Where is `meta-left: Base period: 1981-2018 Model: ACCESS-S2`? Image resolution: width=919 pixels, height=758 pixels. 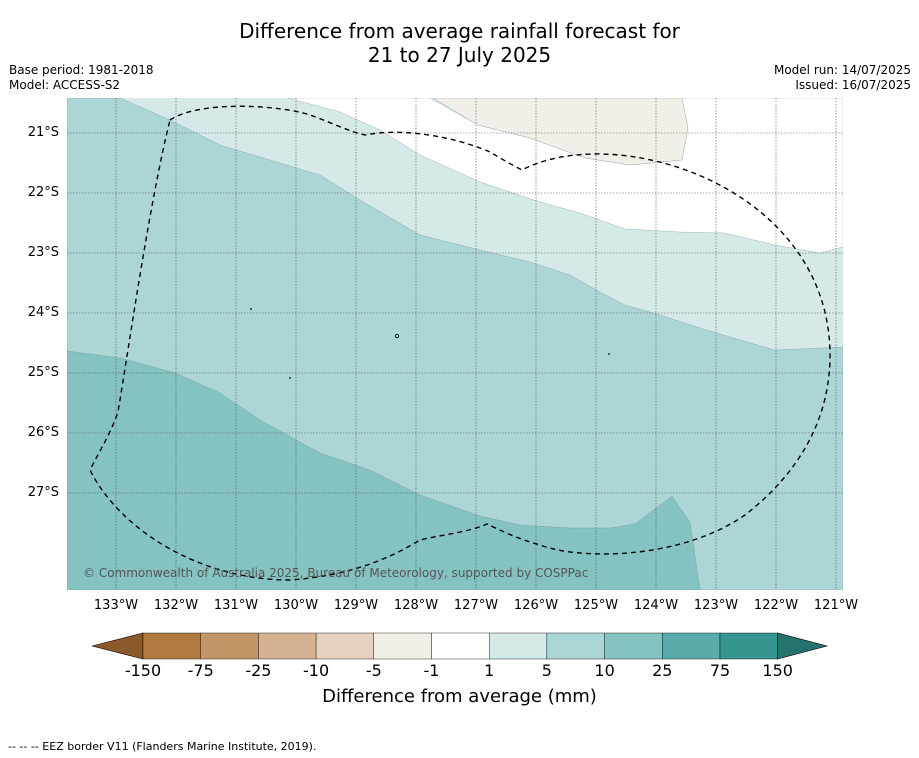
meta-left: Base period: 1981-2018 Model: ACCESS-S2 is located at coordinates (81, 78).